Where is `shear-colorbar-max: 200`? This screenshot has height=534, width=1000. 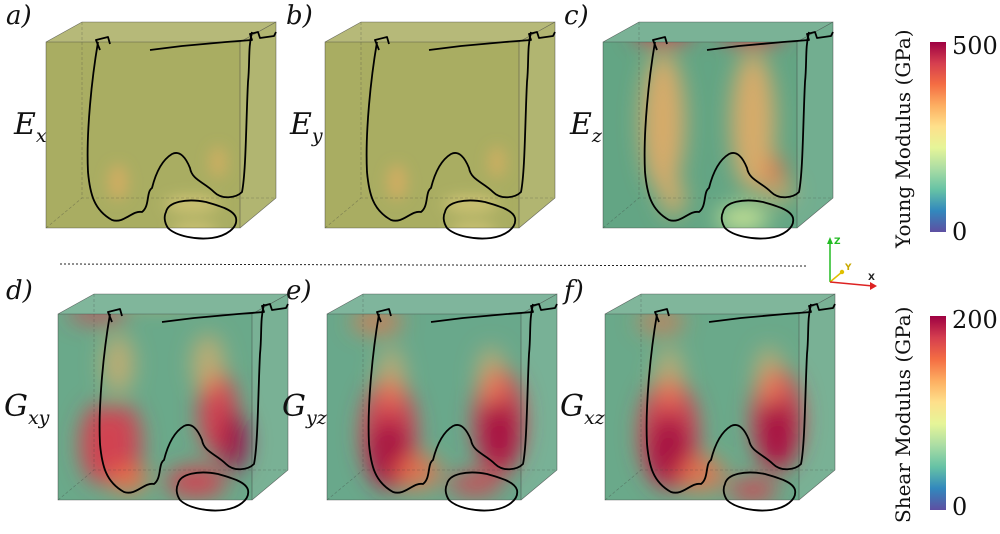
shear-colorbar-max: 200 is located at coordinates (975, 320).